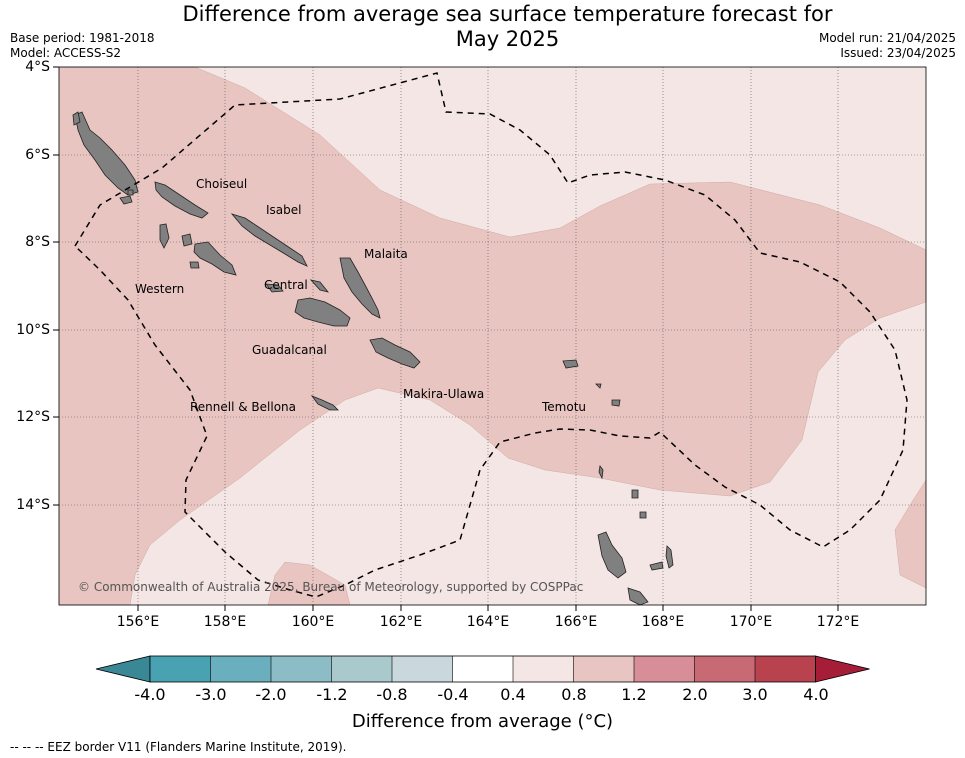 Image resolution: width=965 pixels, height=758 pixels. Describe the element at coordinates (395, 353) in the screenshot. I see `island-makira` at that location.